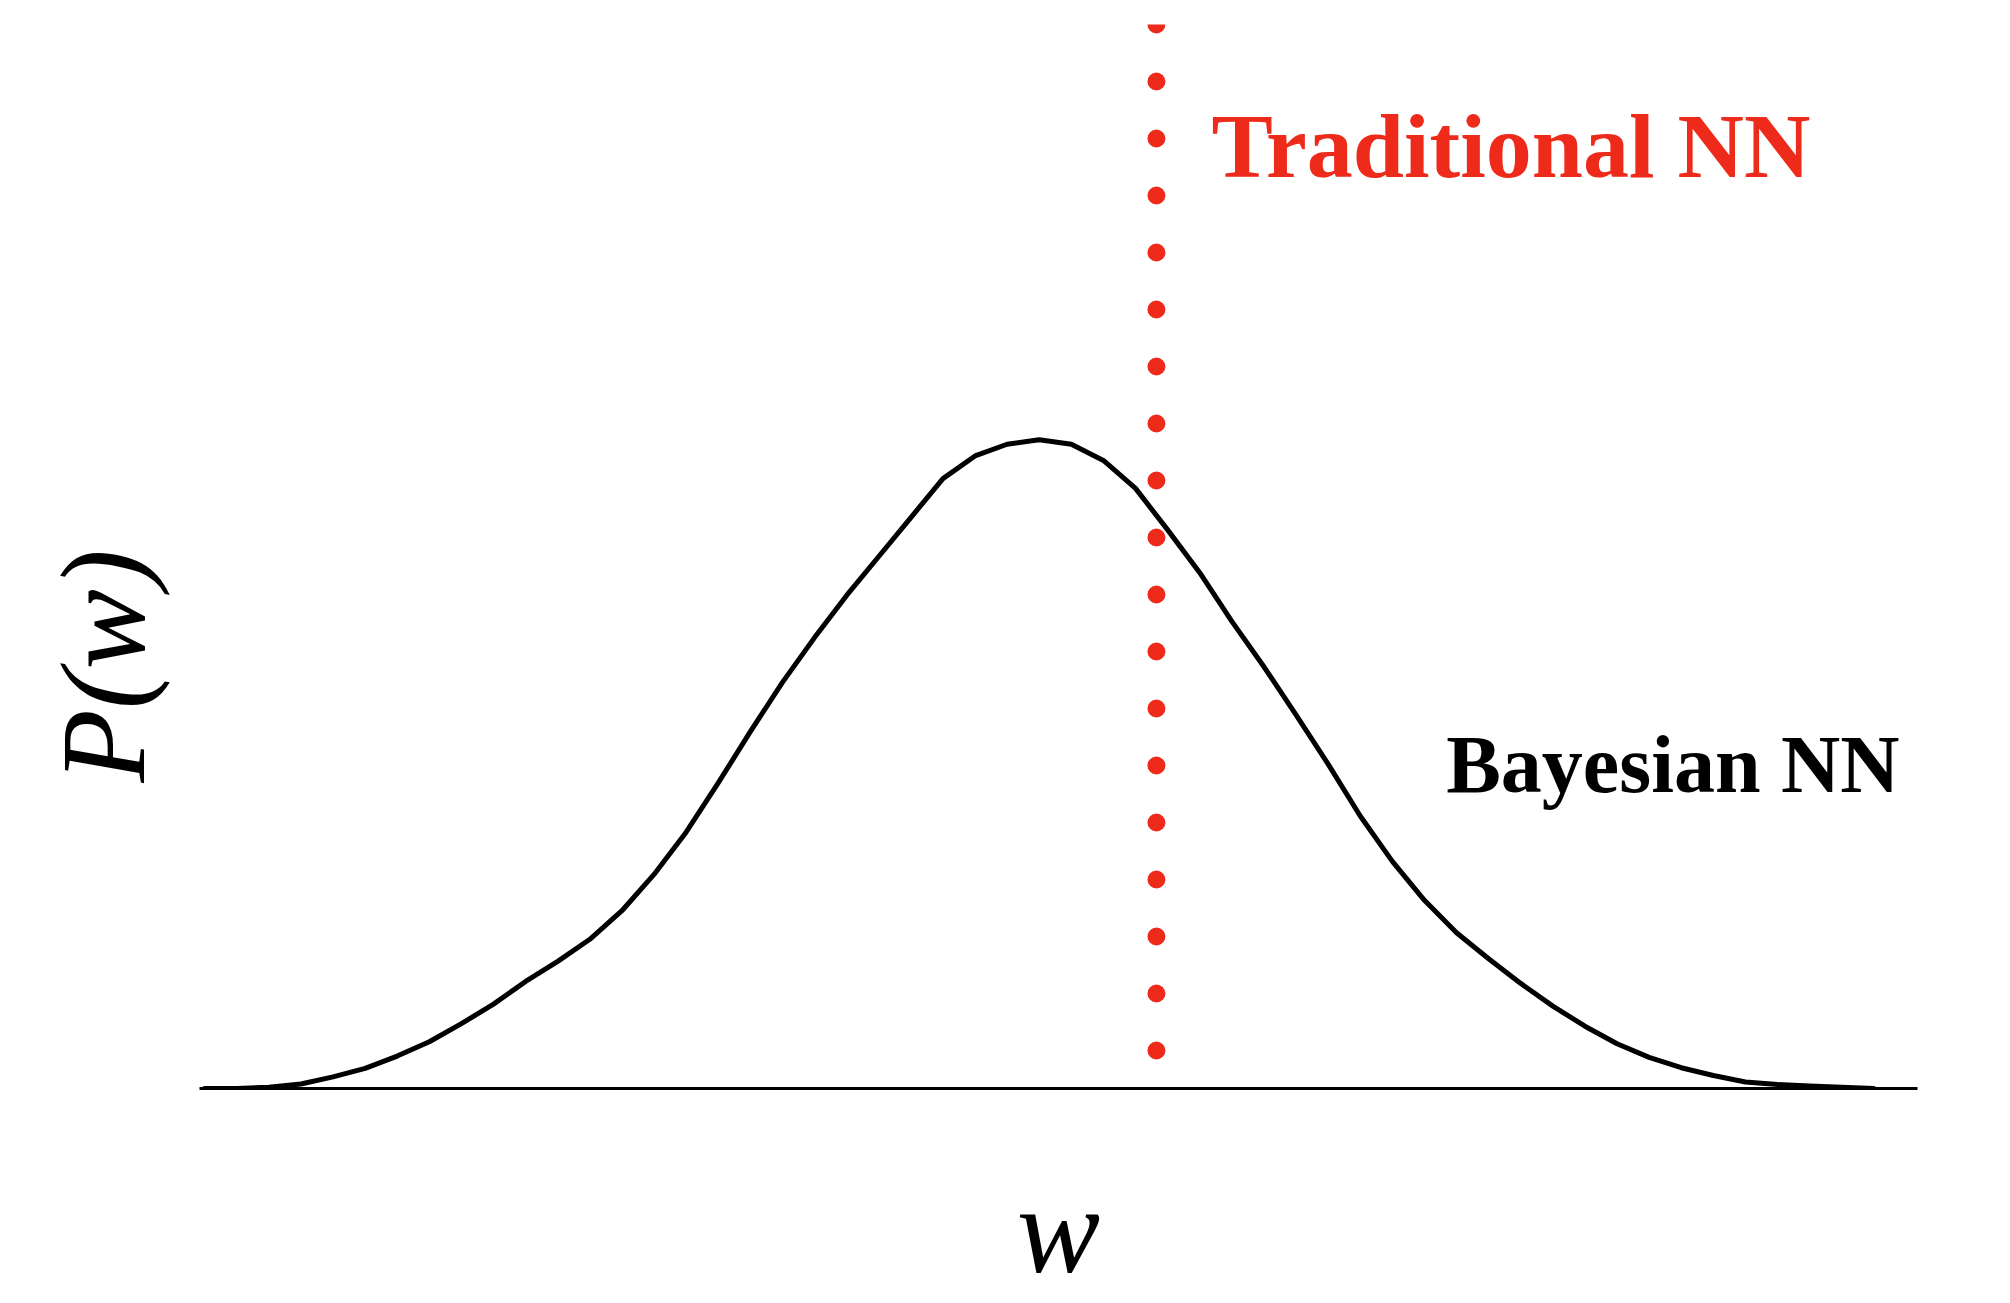  What do you see at coordinates (1673, 764) in the screenshot?
I see `series-label: Bayesian NN` at bounding box center [1673, 764].